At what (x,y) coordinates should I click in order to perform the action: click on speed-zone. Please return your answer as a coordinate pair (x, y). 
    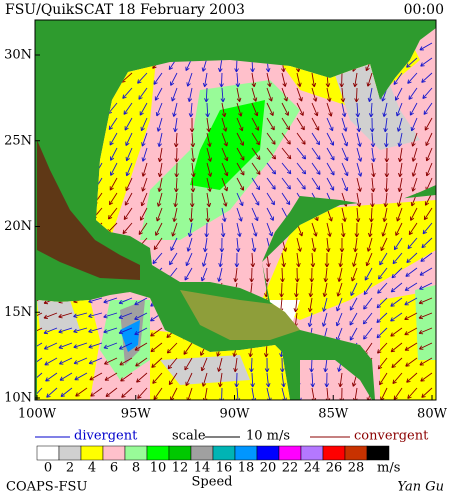
    Looking at the image, I should click on (425, 322).